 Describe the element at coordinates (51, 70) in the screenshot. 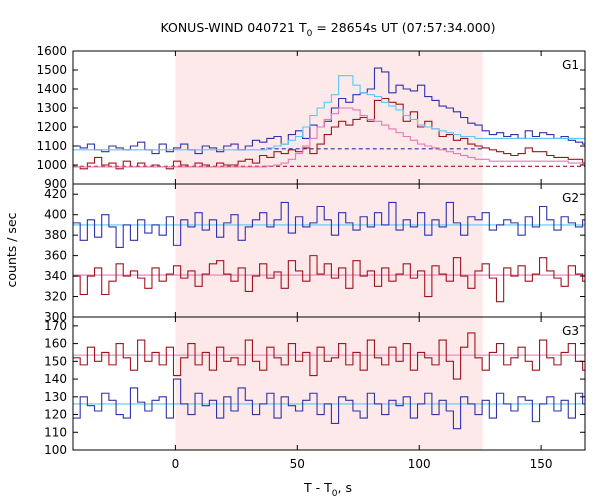

I see `panel-g1-ytick-label: 1500` at that location.